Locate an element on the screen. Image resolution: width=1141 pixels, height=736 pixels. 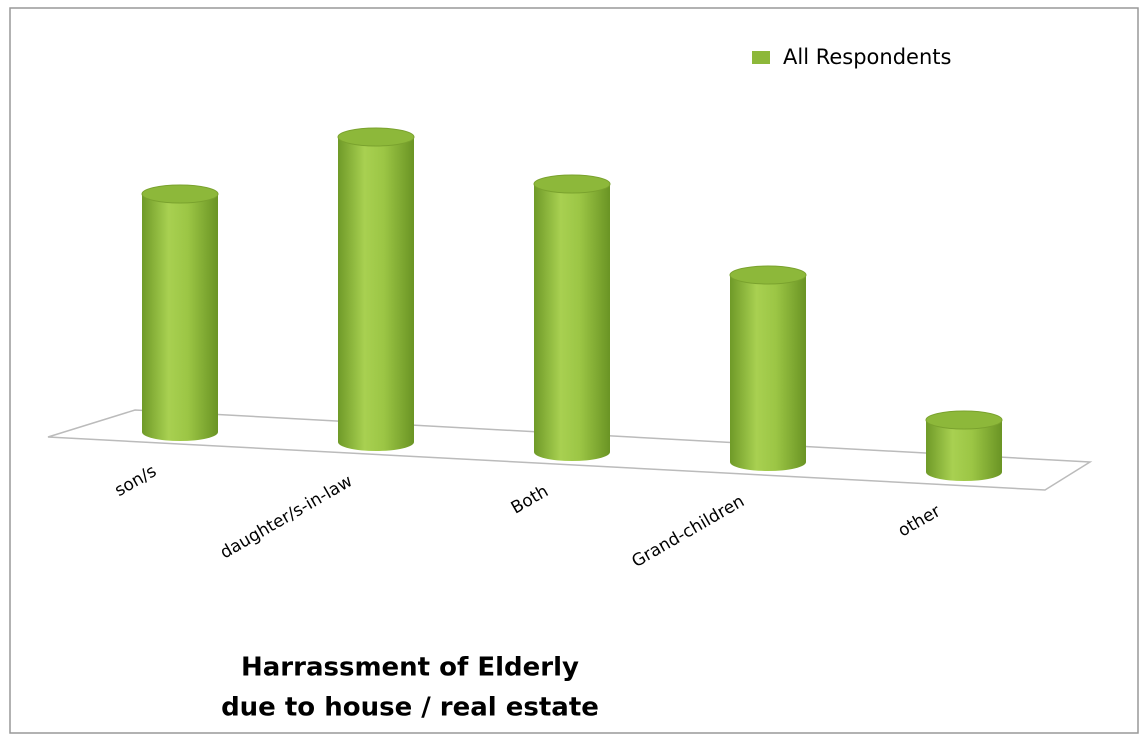
chart-title: due to house / real estate is located at coordinates (410, 708).